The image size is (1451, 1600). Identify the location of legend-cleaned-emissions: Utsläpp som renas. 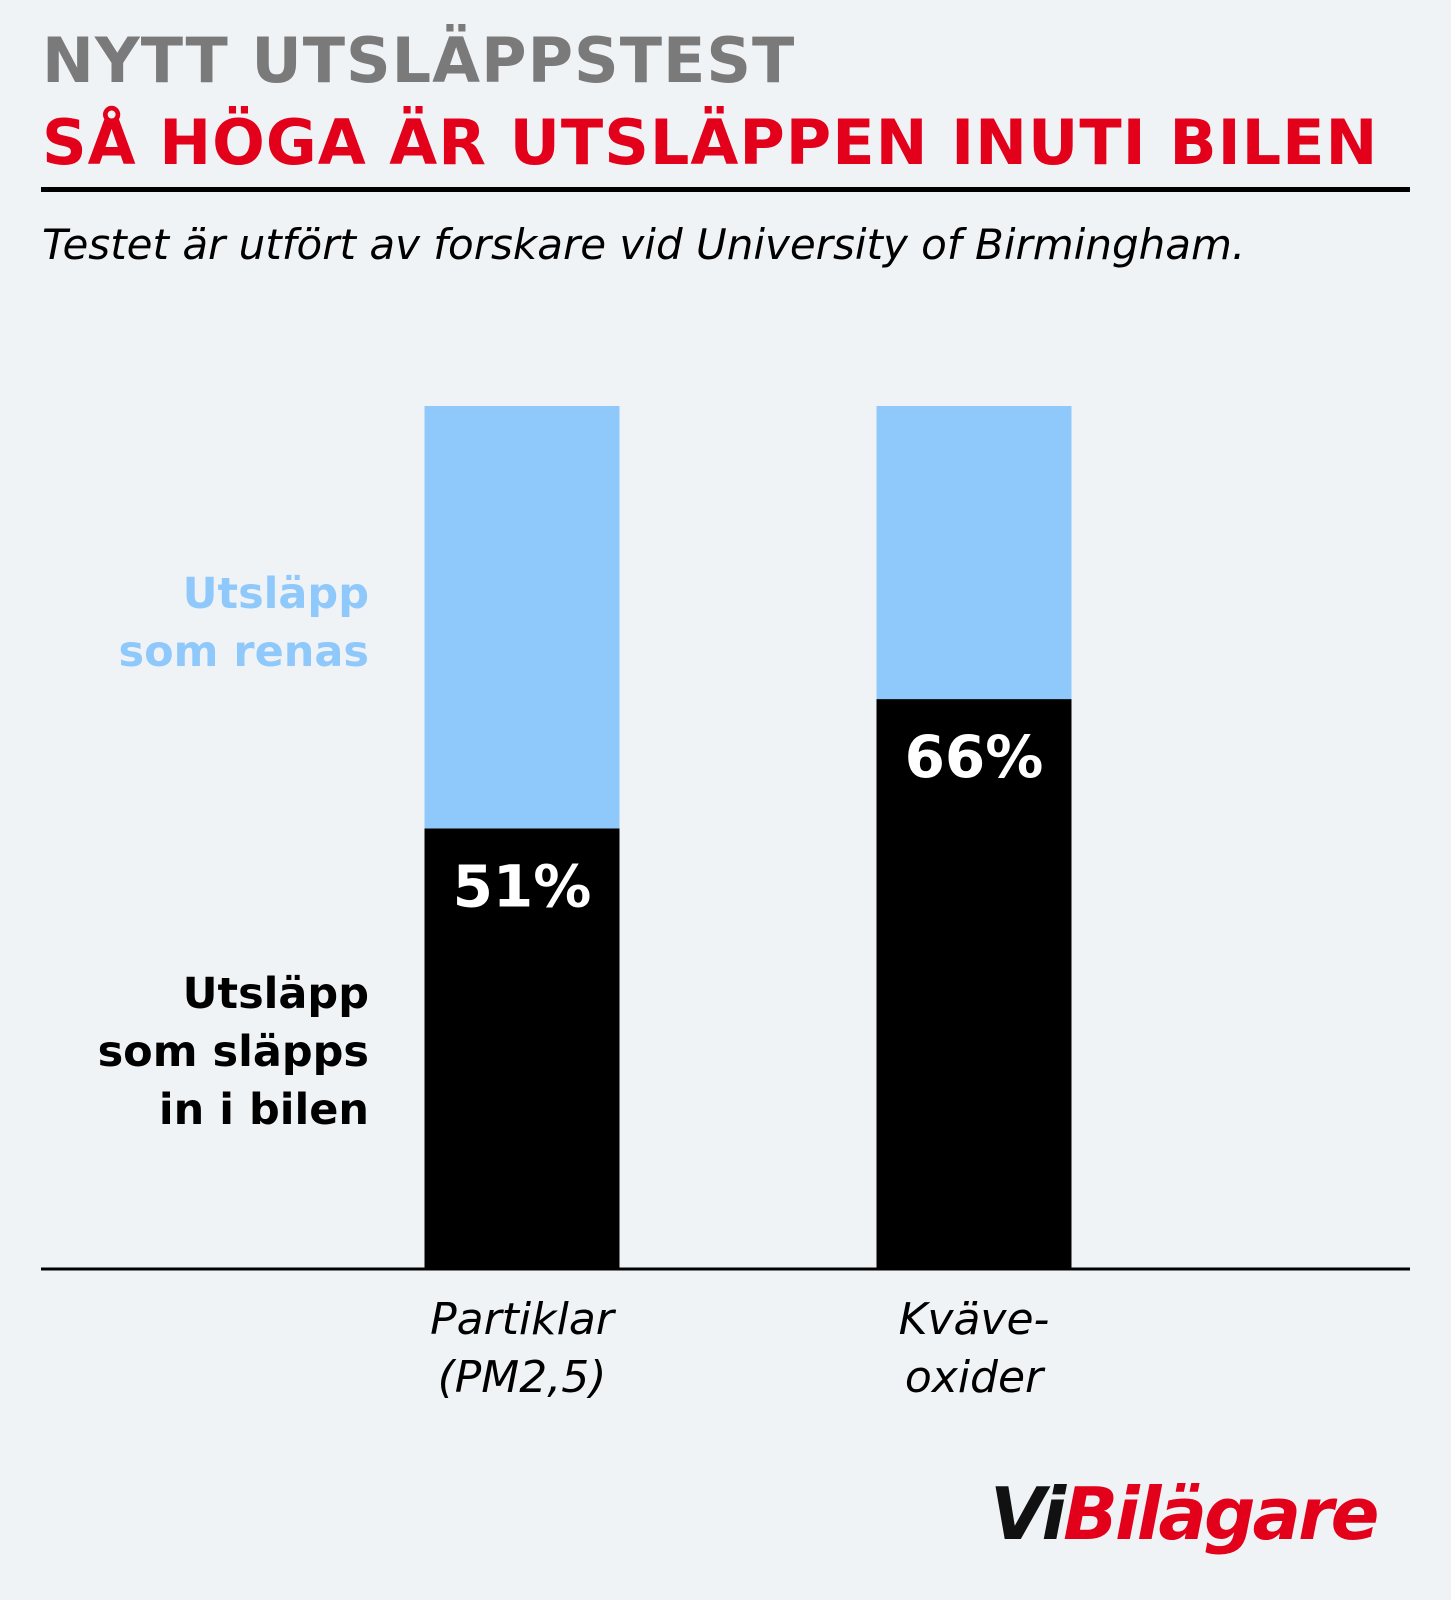
(243, 623).